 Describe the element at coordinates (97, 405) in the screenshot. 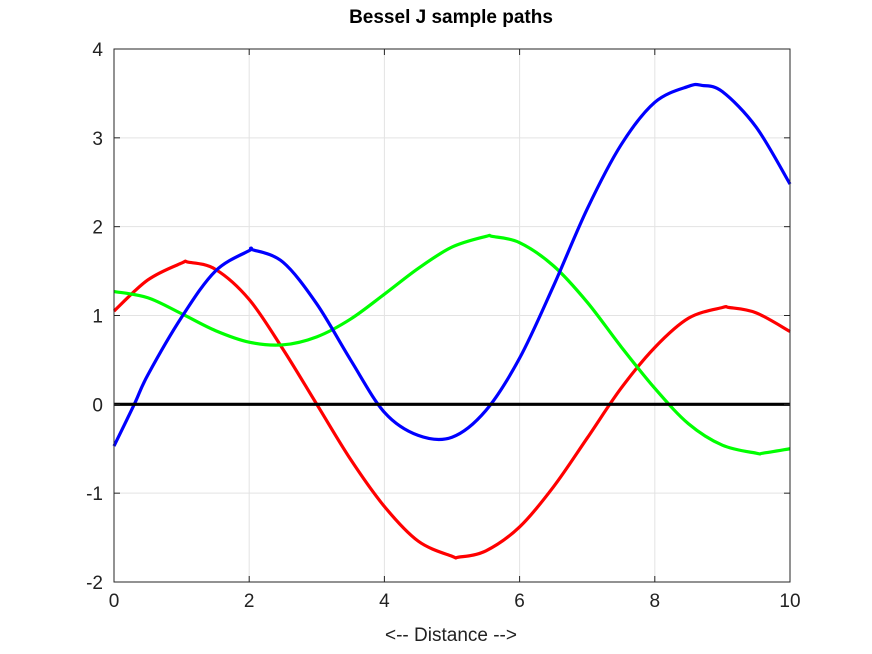

I see `y-tick-label: 0` at that location.